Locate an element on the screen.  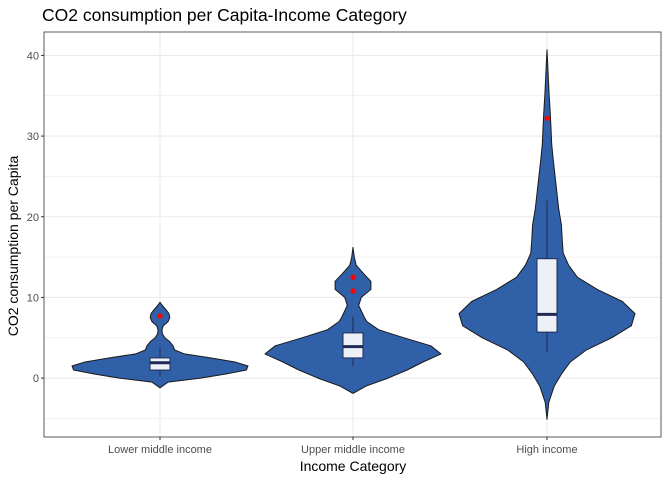
y-axis-ticks: 0 10 20 30 40 is located at coordinates (35, 217).